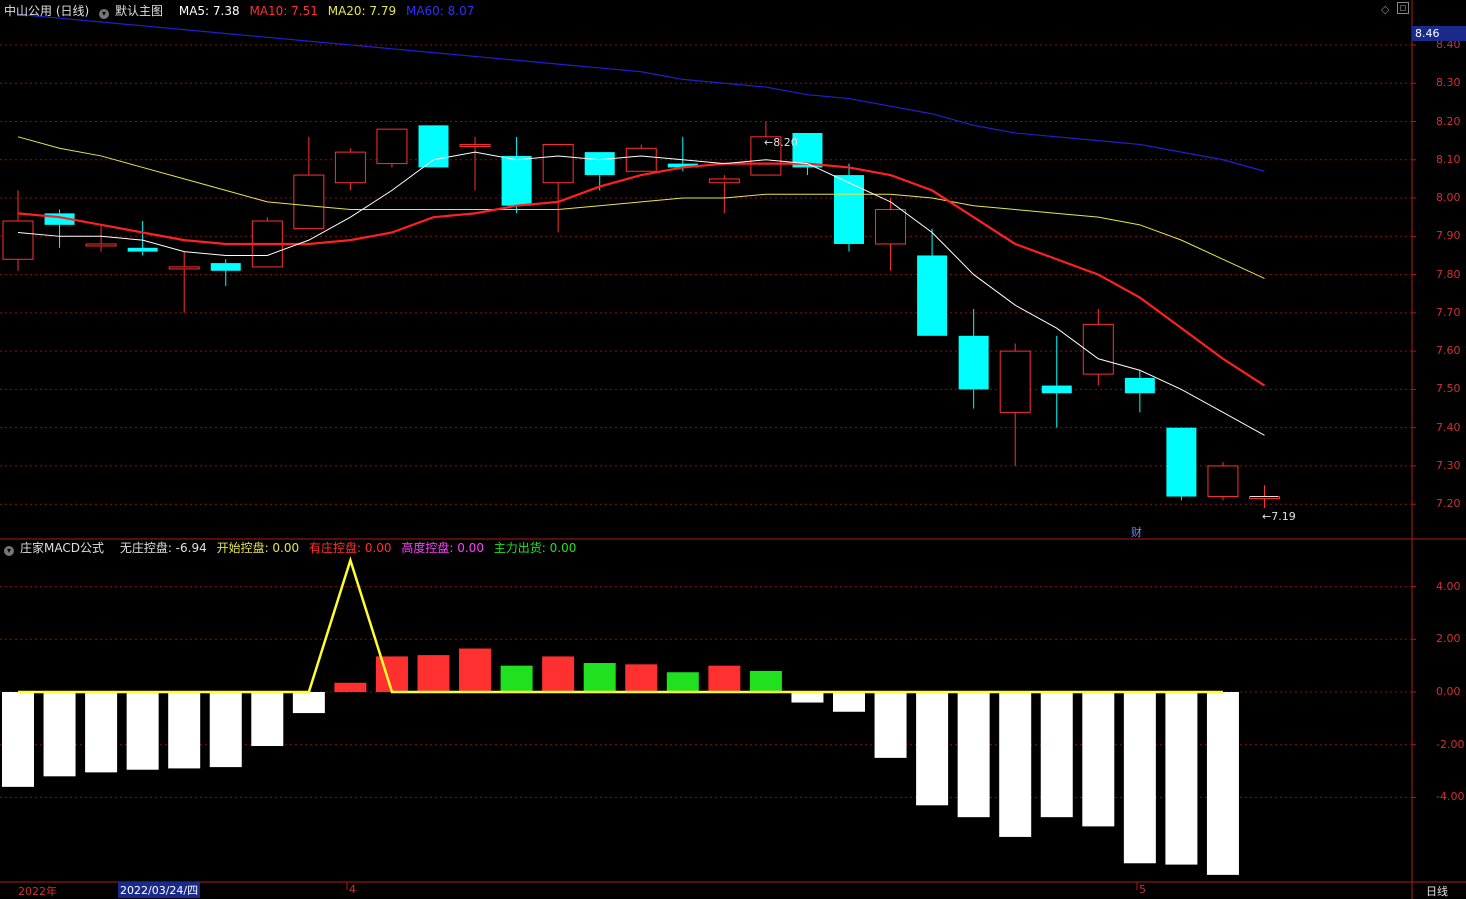  What do you see at coordinates (352, 889) in the screenshot?
I see `month-4-label: 4` at bounding box center [352, 889].